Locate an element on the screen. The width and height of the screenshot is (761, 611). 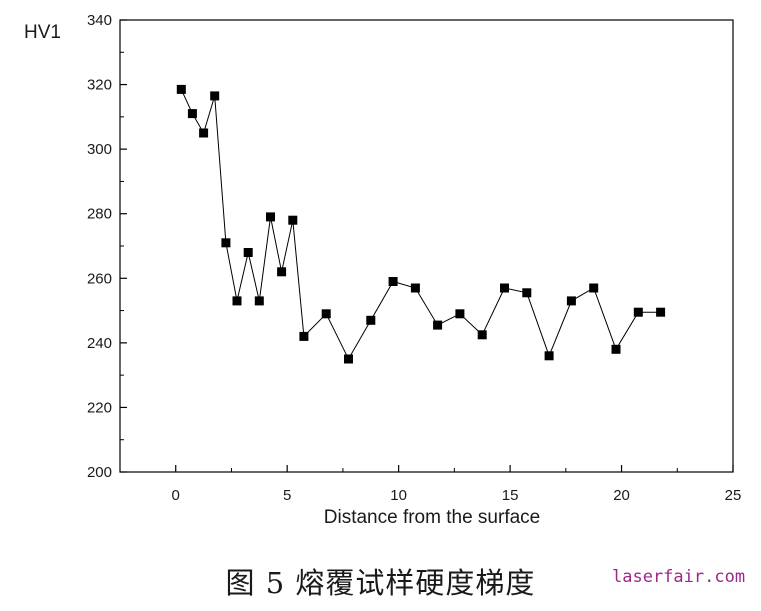
x-tick-label: 5 is located at coordinates (287, 495).